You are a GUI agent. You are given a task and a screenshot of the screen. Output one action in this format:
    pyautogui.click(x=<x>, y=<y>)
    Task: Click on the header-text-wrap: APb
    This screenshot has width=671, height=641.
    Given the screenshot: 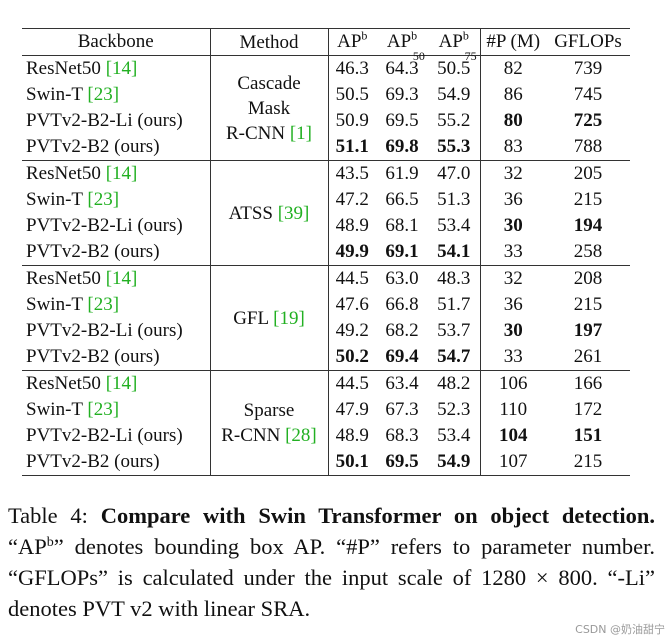 What is the action you would take?
    pyautogui.click(x=352, y=40)
    